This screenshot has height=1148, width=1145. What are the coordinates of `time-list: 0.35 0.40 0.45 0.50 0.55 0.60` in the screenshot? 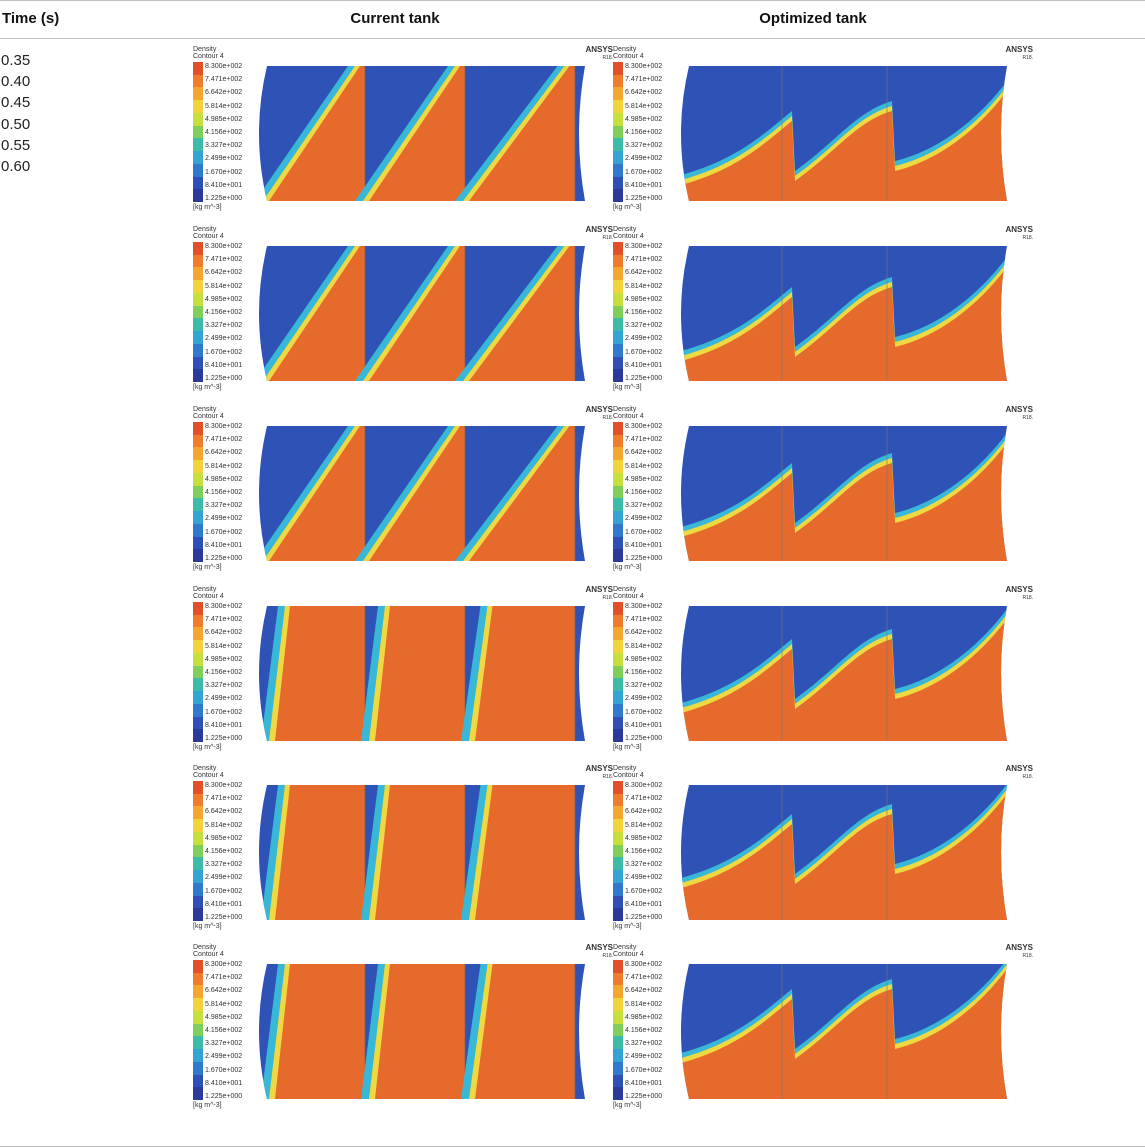 It's located at (15, 113).